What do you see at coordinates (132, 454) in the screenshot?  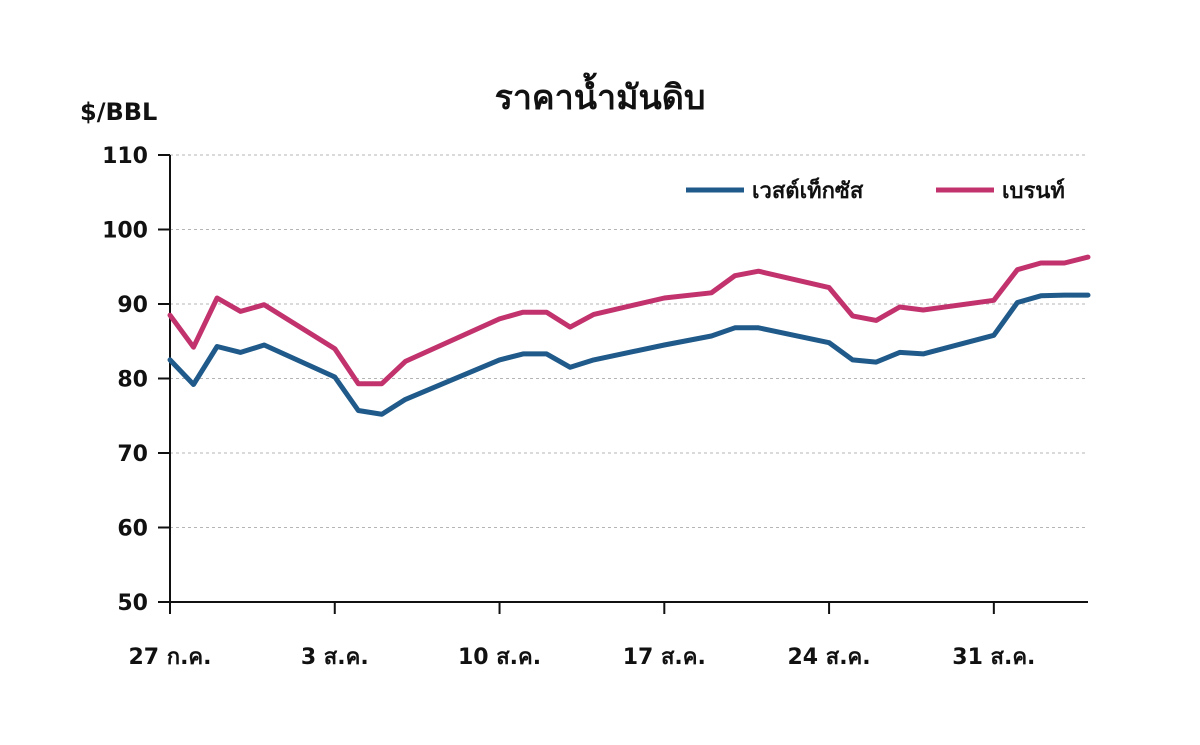 I see `y-tick-label: 70` at bounding box center [132, 454].